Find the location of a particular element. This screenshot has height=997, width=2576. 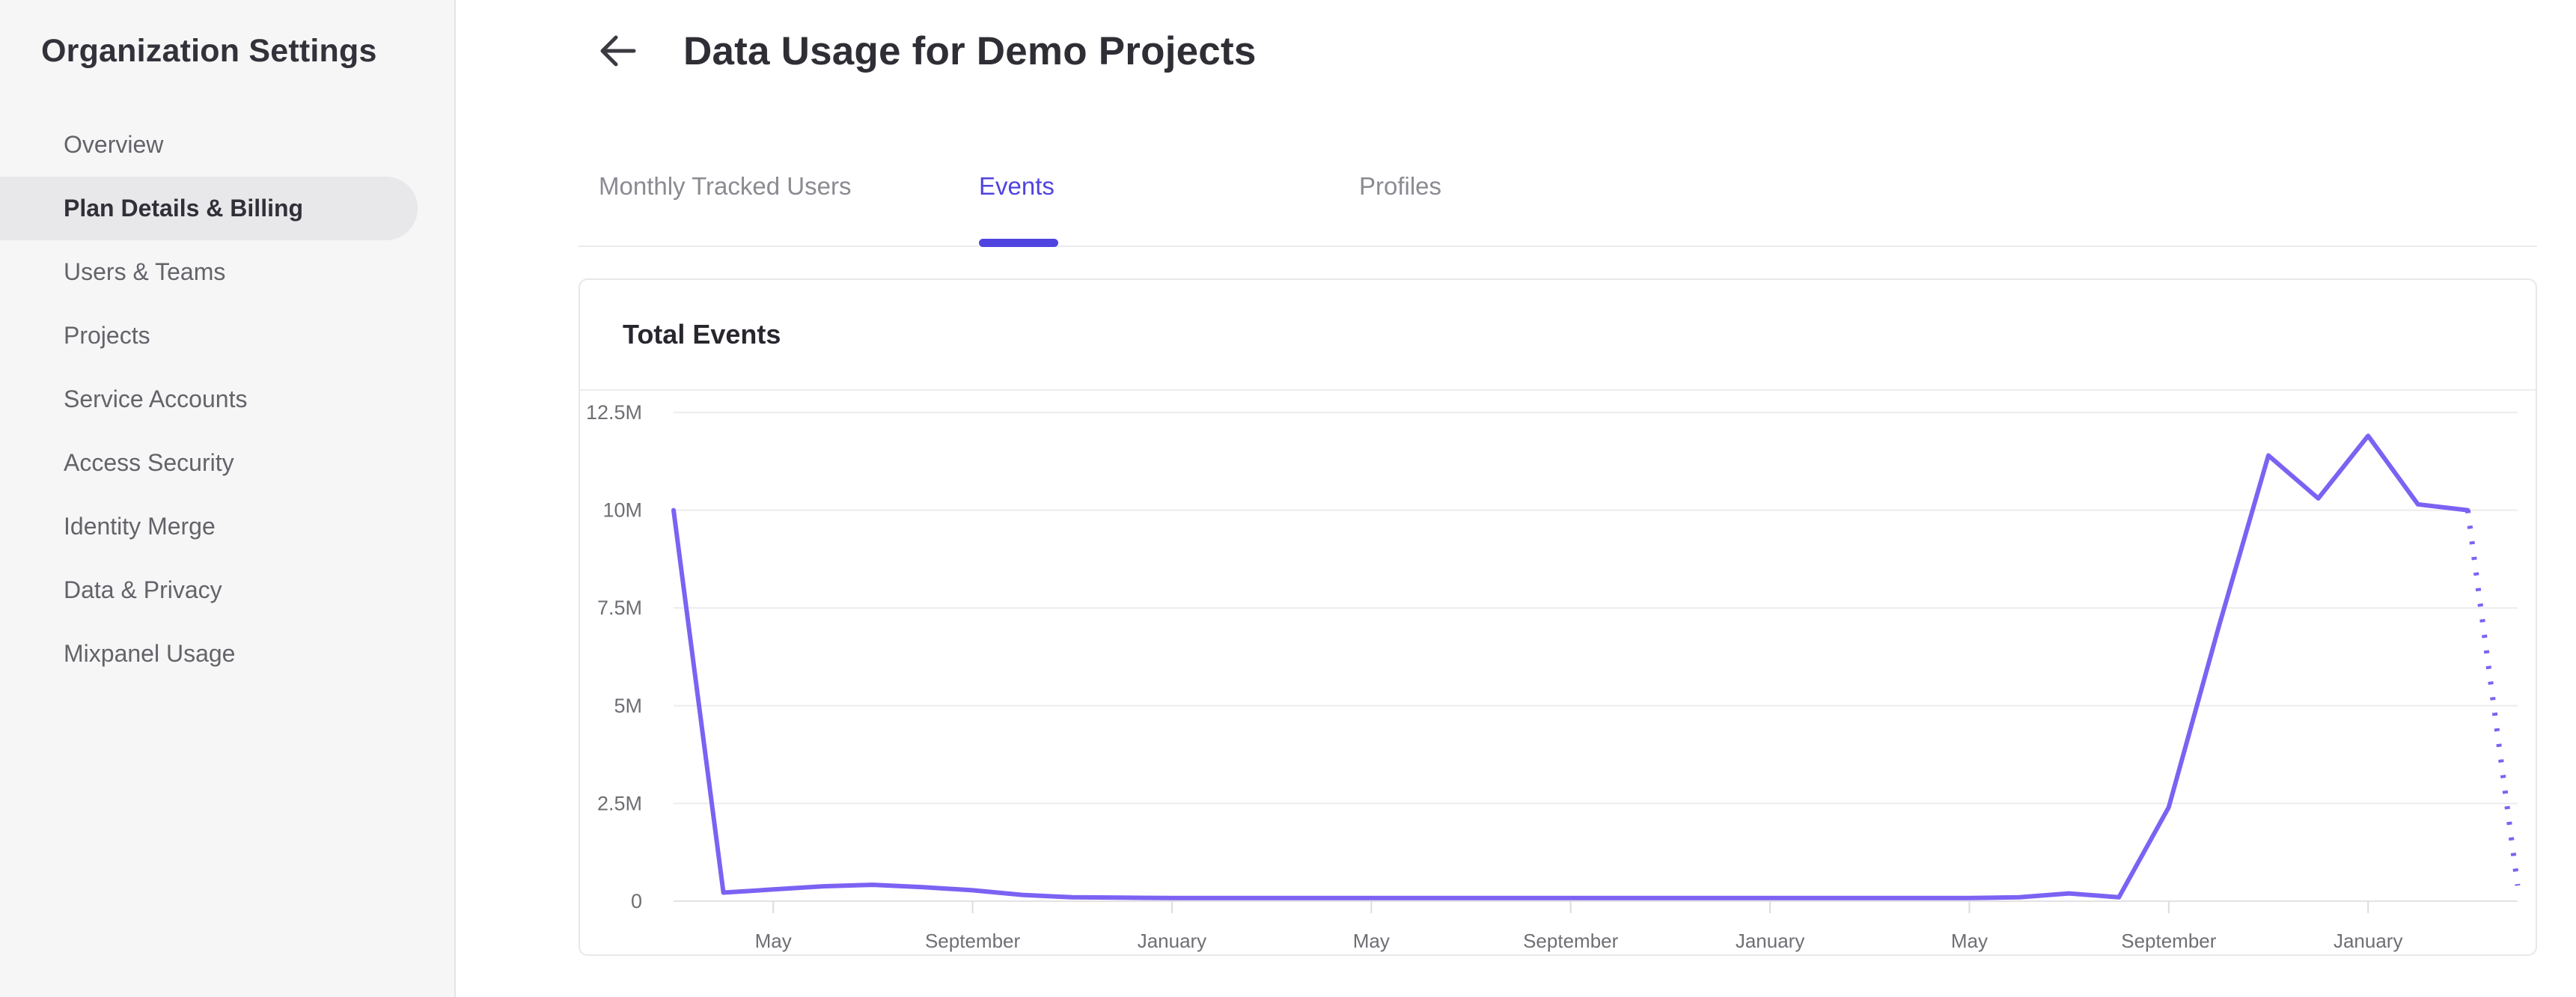

y-axis-label: 7.5M is located at coordinates (619, 608).